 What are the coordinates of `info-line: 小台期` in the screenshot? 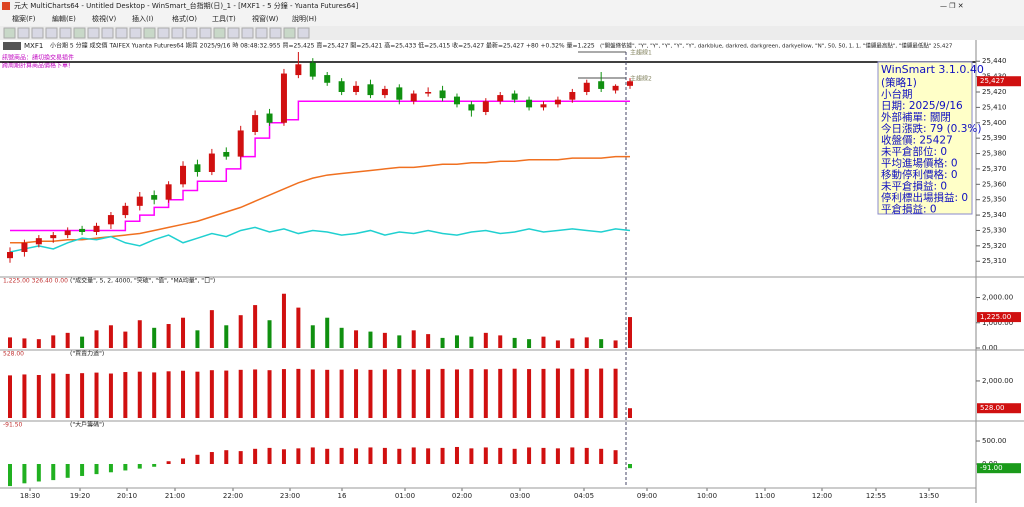 It's located at (897, 94).